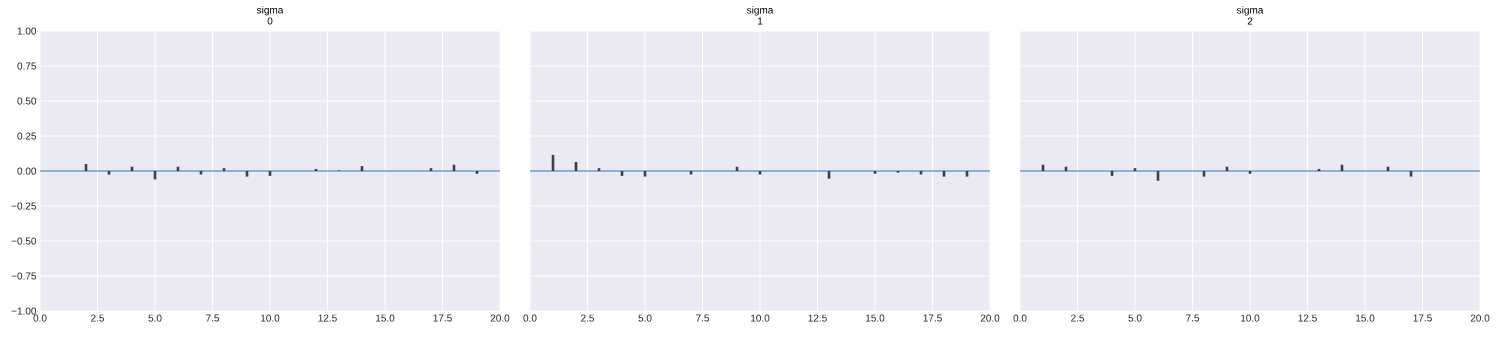 The height and width of the screenshot is (337, 1498). What do you see at coordinates (27, 31) in the screenshot?
I see `y-tick-label: 1.00` at bounding box center [27, 31].